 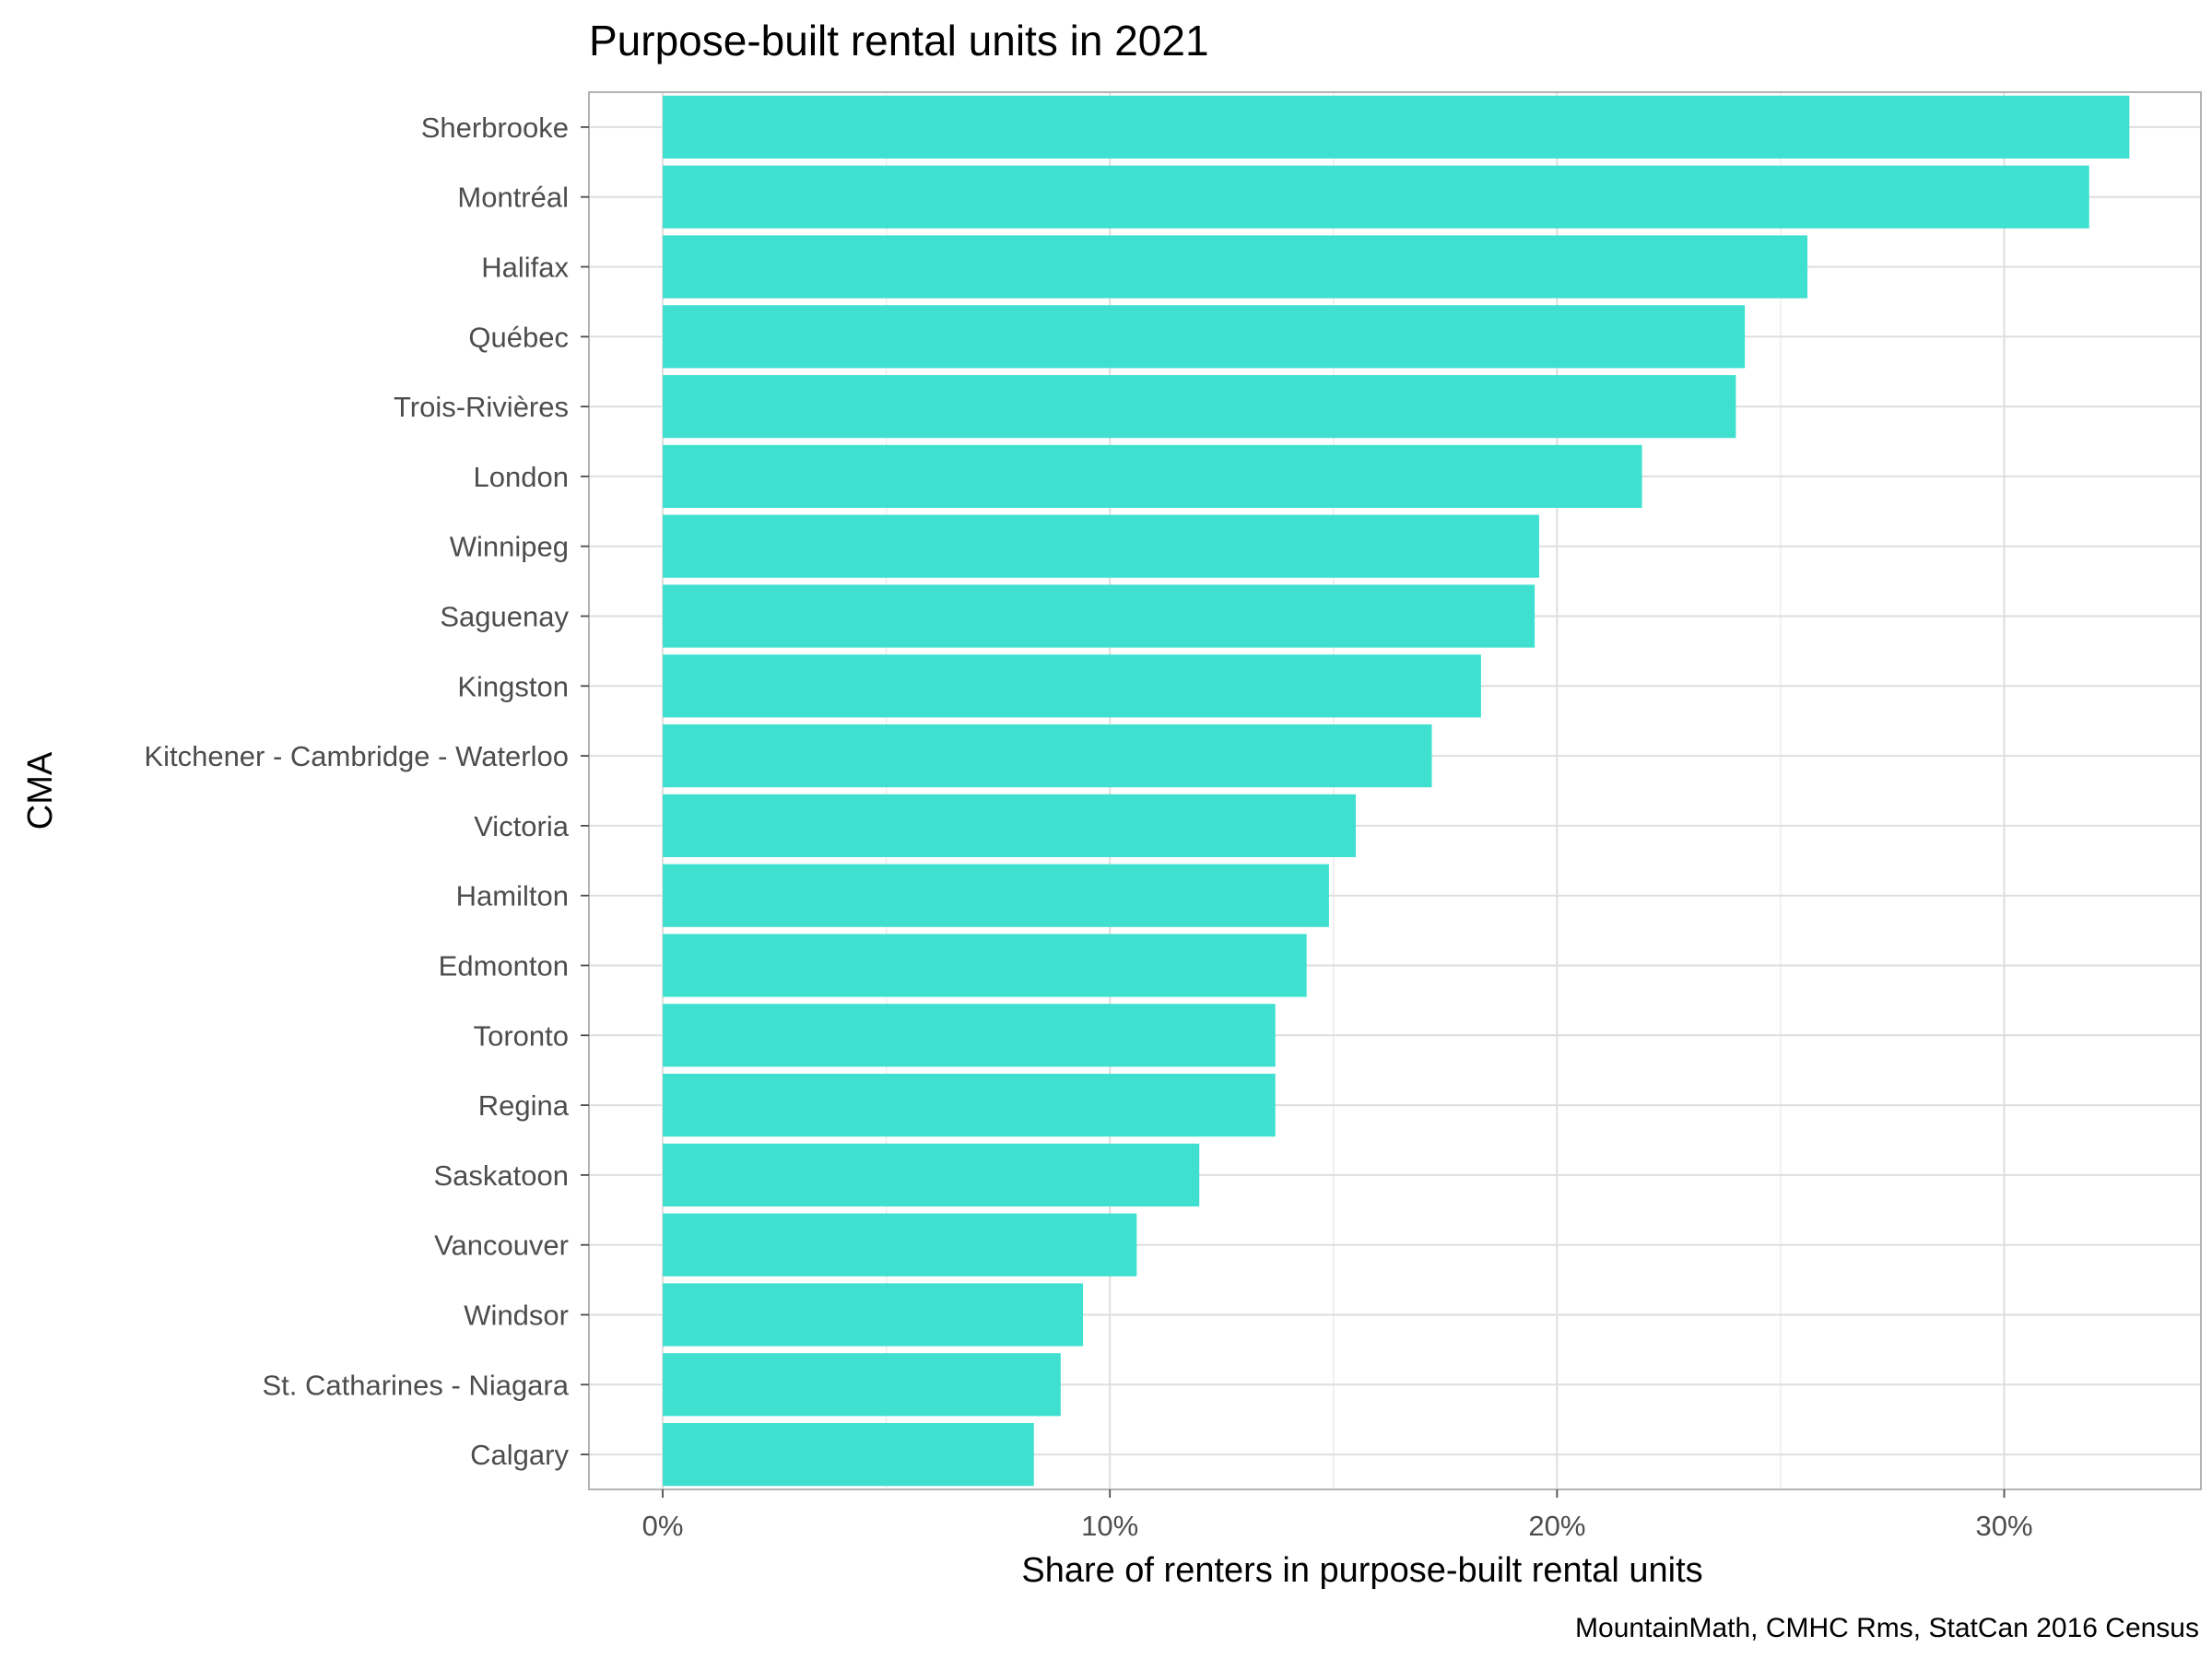 What do you see at coordinates (481, 407) in the screenshot?
I see `y-tick-label: Trois-Rivières` at bounding box center [481, 407].